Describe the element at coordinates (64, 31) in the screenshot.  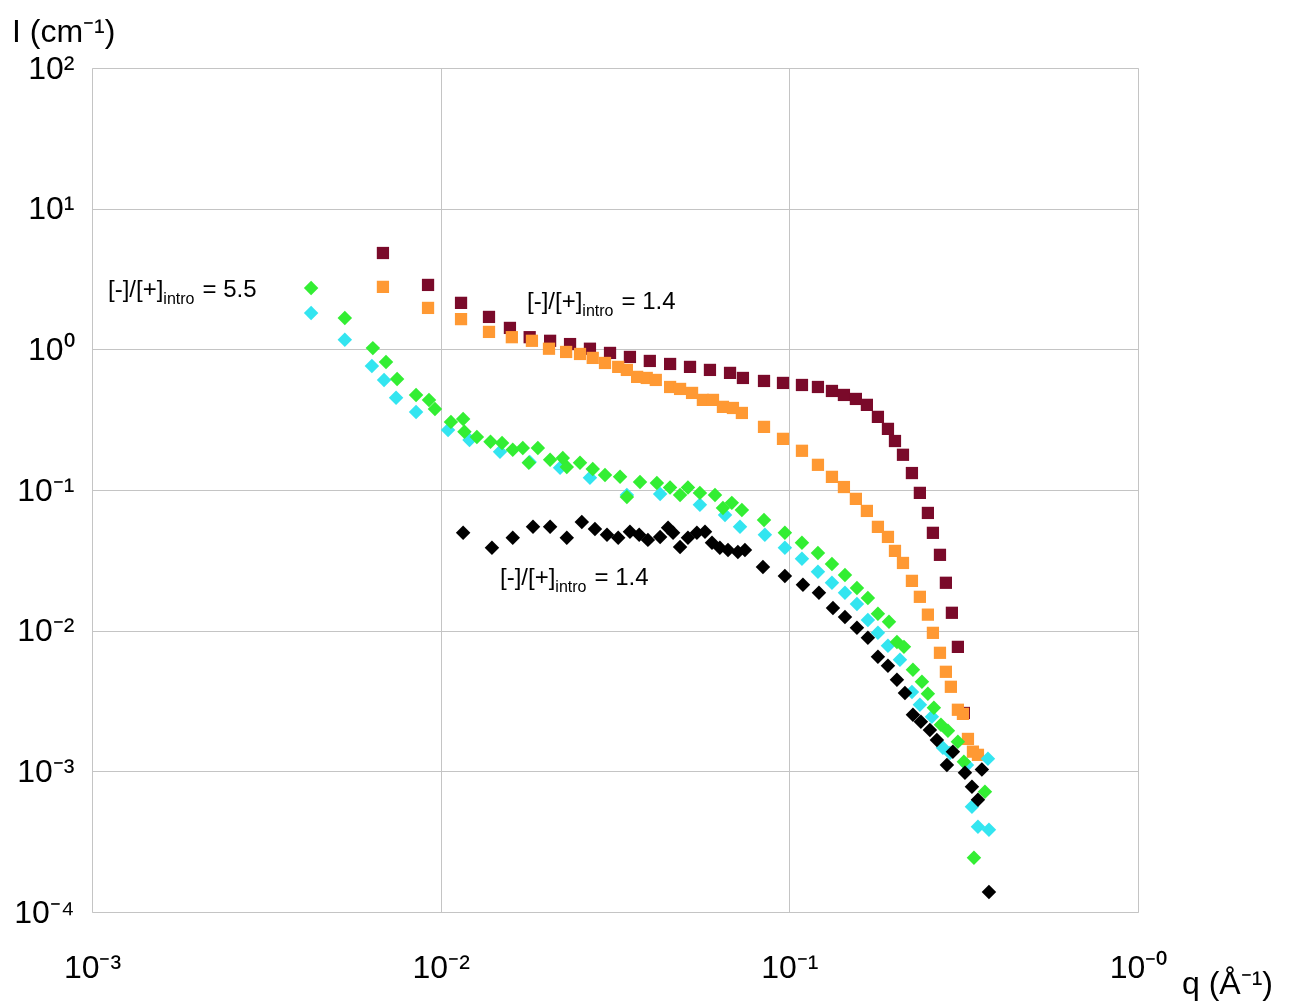
I see `y-axis-title: I (cm⁻¹)` at that location.